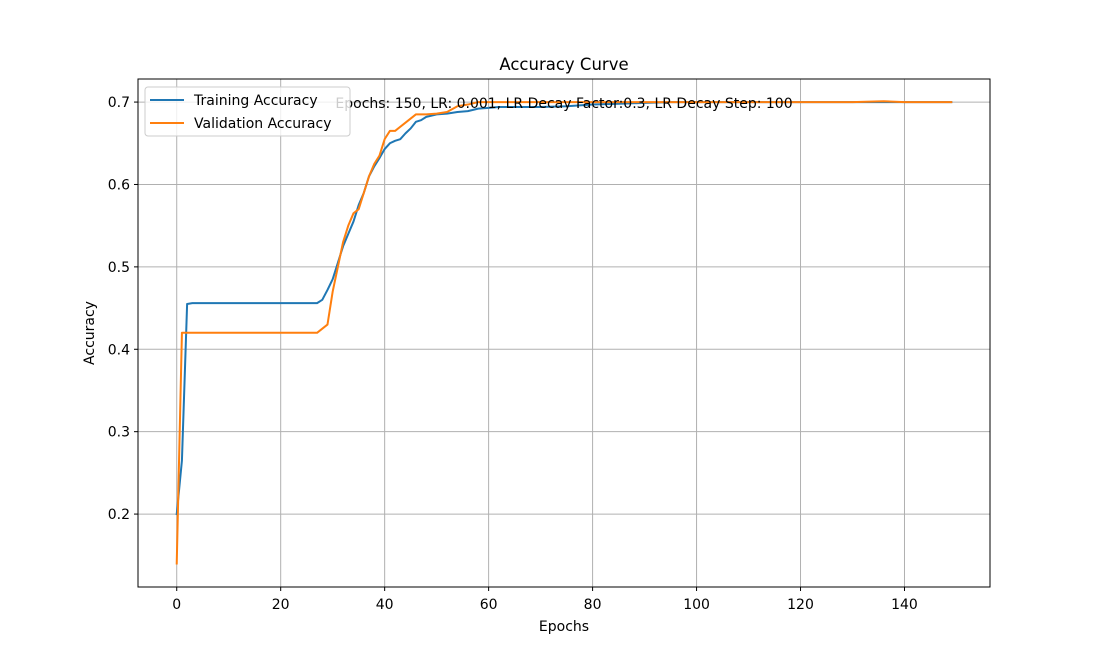  Describe the element at coordinates (90, 333) in the screenshot. I see `y-axis-label: Accuracy` at that location.